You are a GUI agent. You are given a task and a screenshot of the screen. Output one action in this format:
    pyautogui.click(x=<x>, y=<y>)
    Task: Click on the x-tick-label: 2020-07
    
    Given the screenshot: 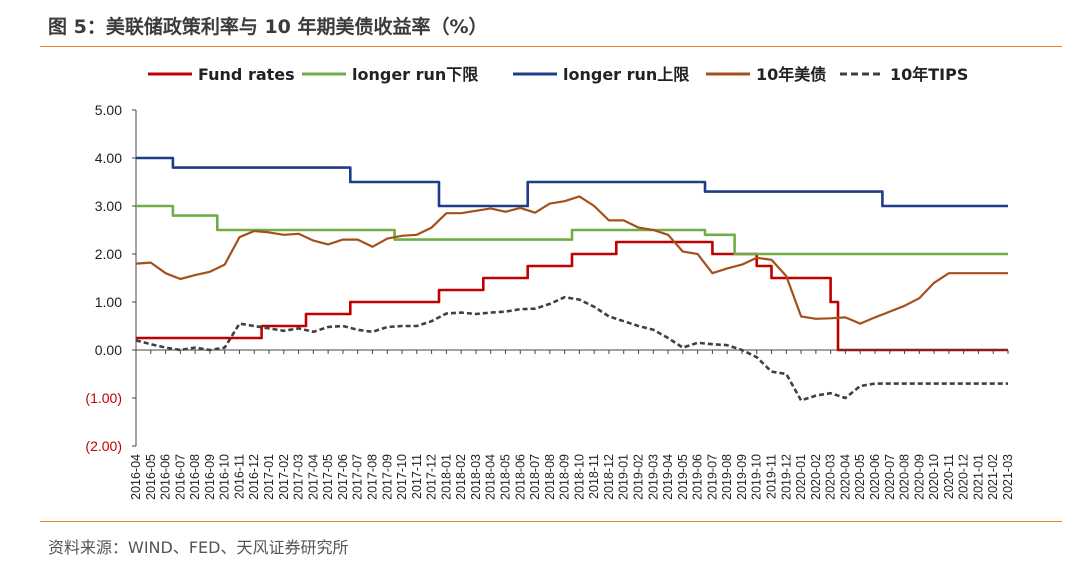 What is the action you would take?
    pyautogui.click(x=890, y=477)
    